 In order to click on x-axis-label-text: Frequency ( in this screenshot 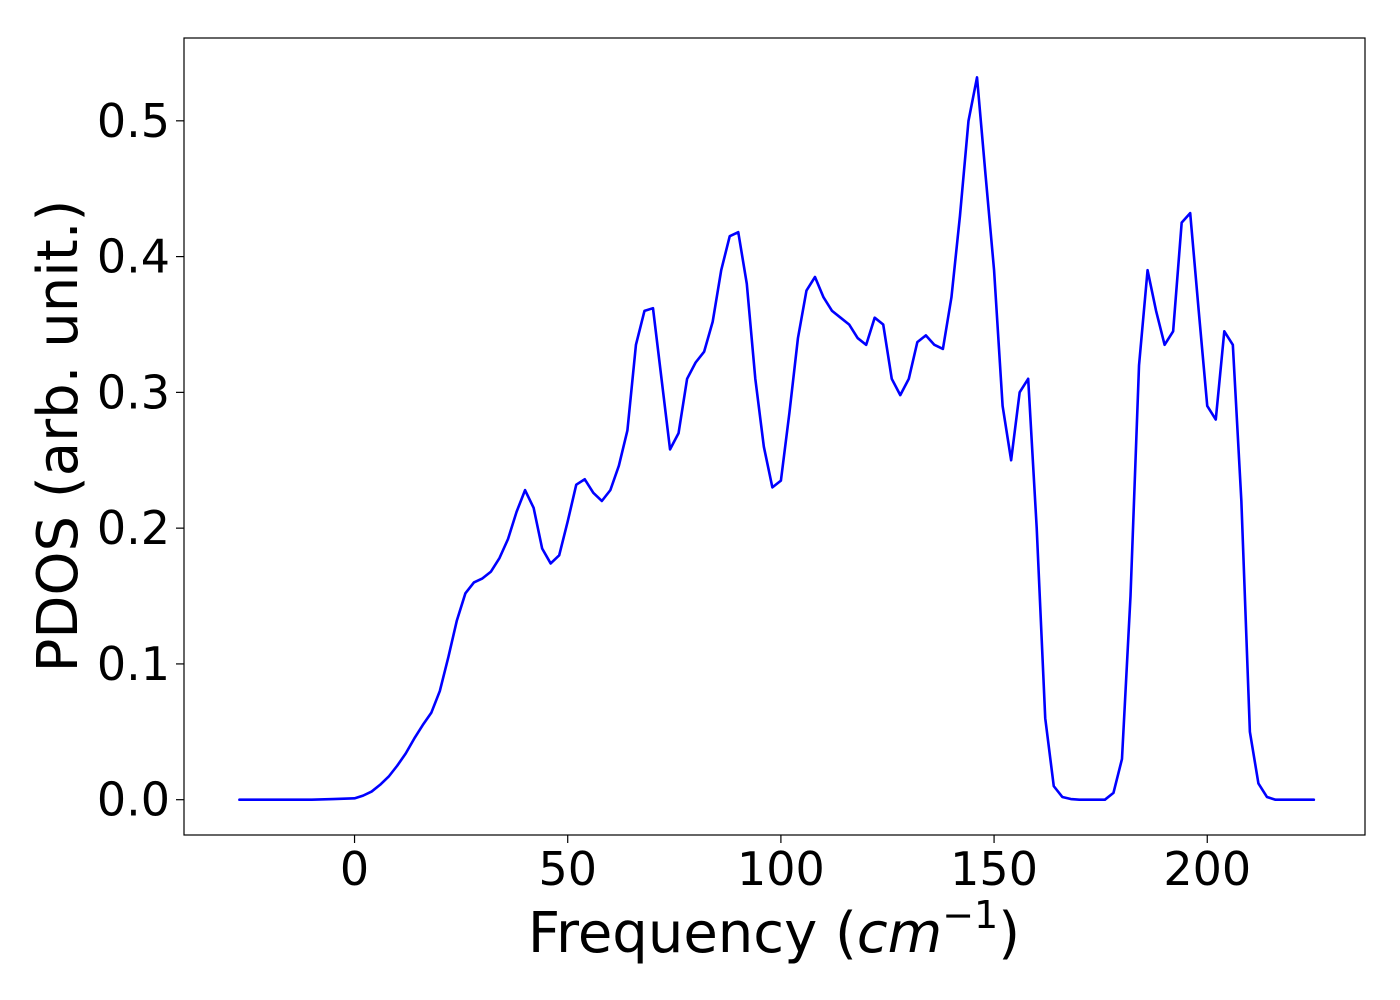, I will do `click(692, 933)`.